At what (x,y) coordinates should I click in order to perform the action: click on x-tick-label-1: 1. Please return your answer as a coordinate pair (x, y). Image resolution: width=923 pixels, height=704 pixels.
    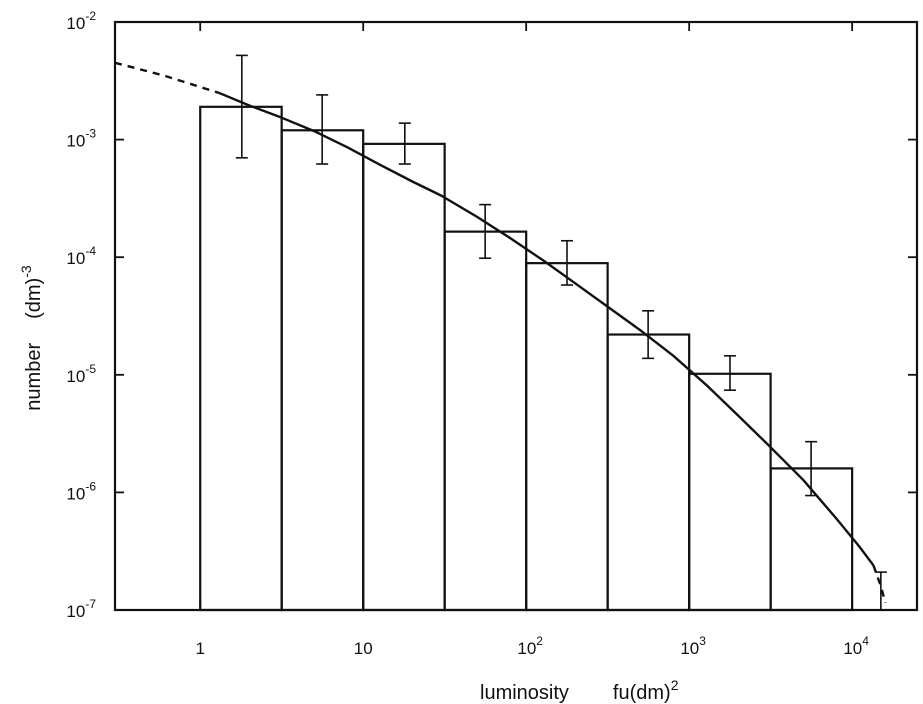
    Looking at the image, I should click on (199, 648).